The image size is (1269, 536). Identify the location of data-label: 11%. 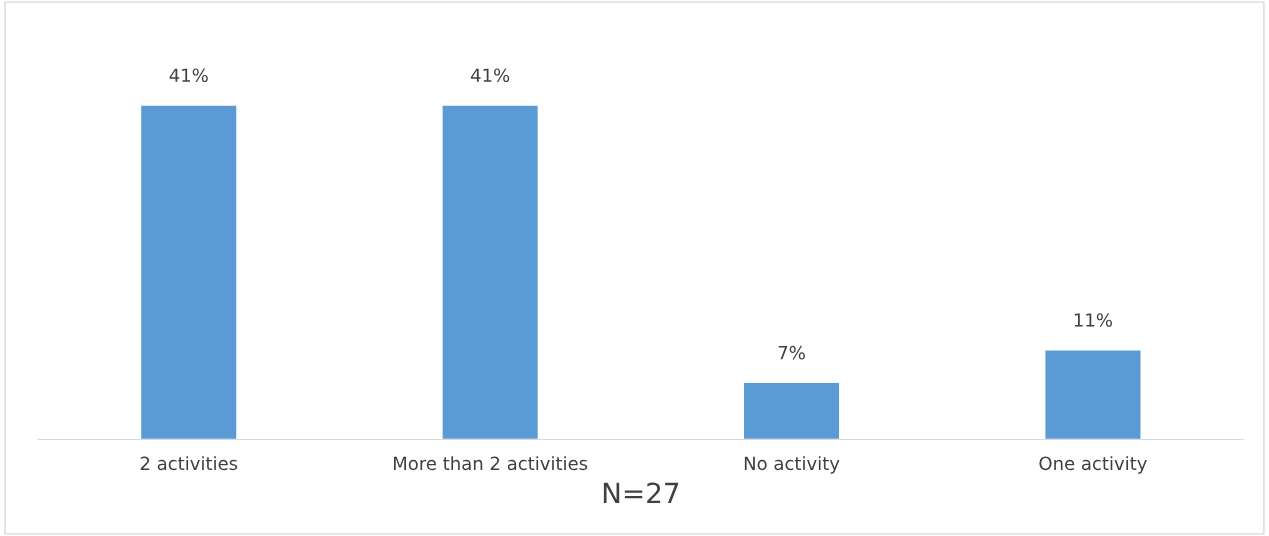
(1093, 320).